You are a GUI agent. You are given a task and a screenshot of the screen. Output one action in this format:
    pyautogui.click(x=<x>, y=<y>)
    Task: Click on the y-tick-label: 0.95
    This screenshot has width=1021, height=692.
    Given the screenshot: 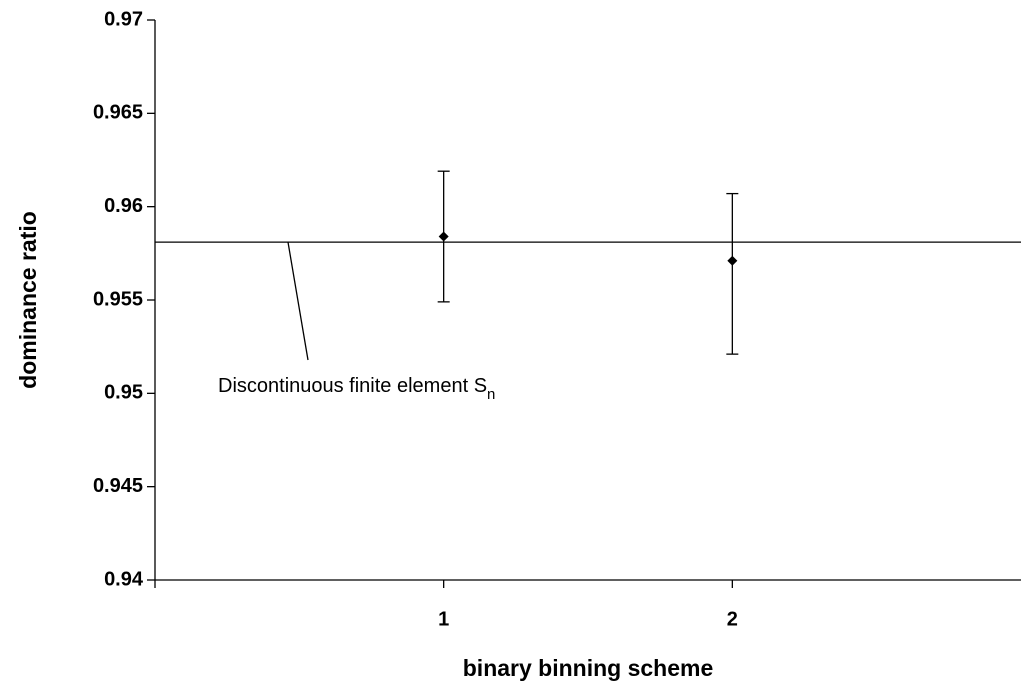 What is the action you would take?
    pyautogui.click(x=123, y=393)
    